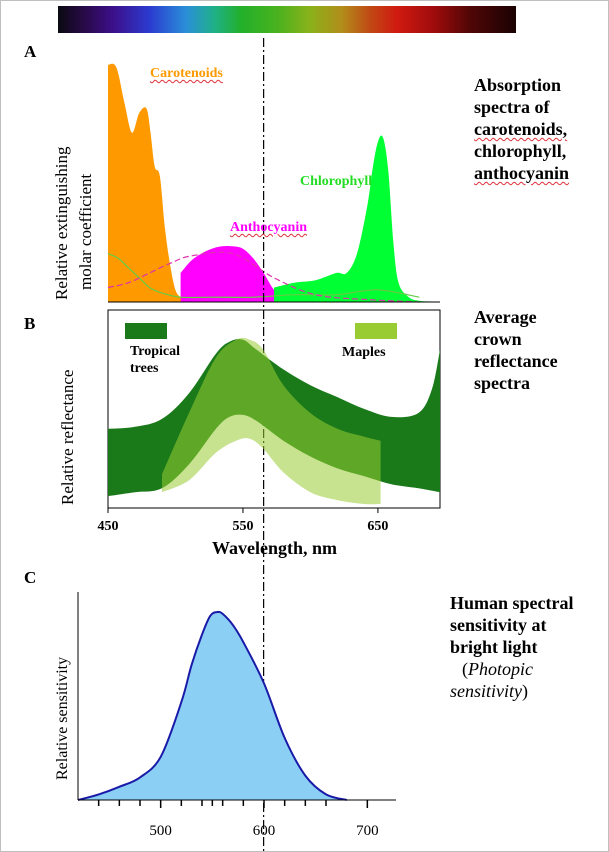 The image size is (609, 852). Describe the element at coordinates (522, 173) in the screenshot. I see `panel-a-desc-line-5: anthocyanin` at that location.